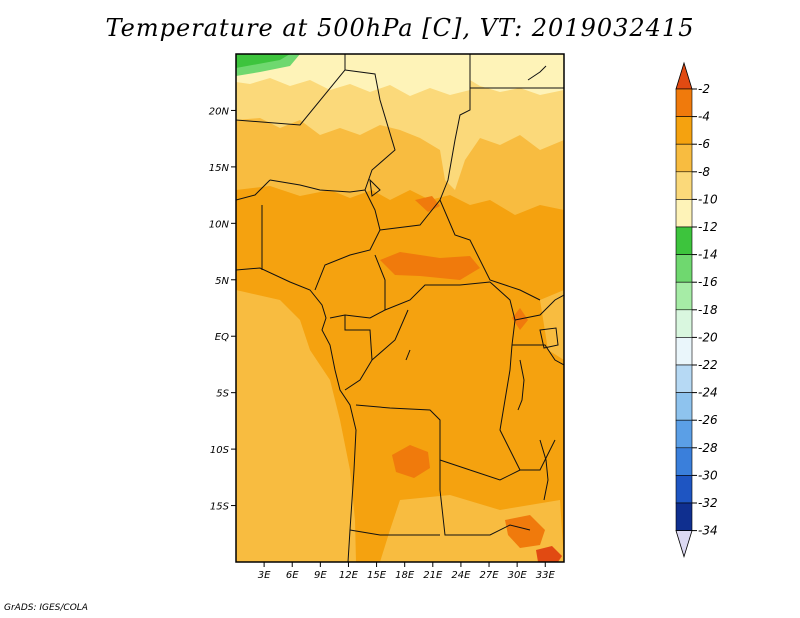 This screenshot has width=800, height=618. I want to click on field-patch-minus2, so click(549, 554).